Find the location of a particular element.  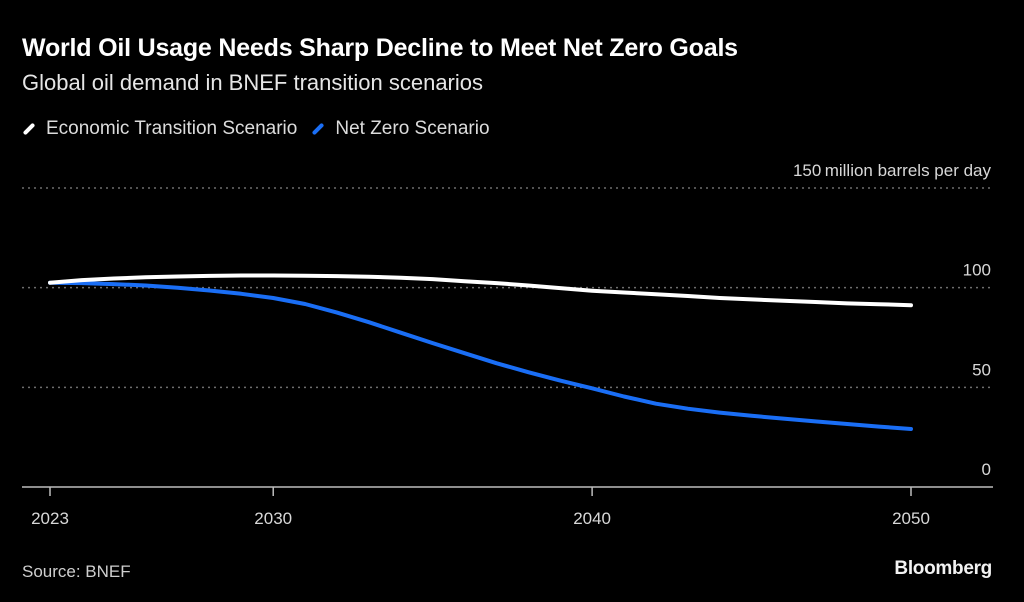

legend-item-net-zero: Net Zero Scenario is located at coordinates (400, 129).